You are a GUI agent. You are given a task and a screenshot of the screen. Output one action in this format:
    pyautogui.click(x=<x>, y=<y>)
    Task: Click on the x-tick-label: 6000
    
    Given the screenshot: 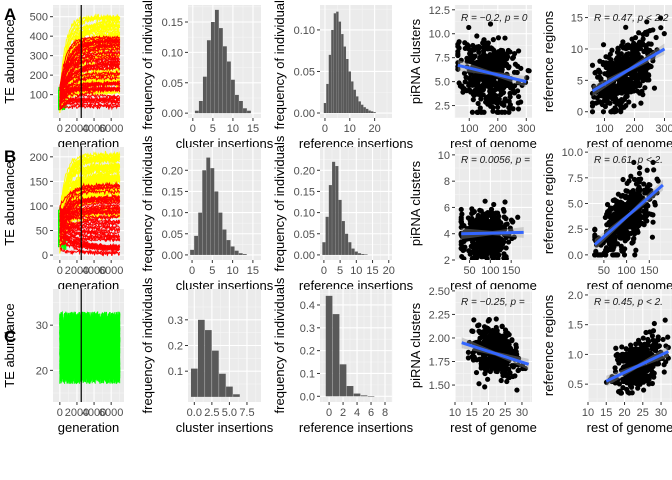 What is the action you would take?
    pyautogui.click(x=111, y=271)
    